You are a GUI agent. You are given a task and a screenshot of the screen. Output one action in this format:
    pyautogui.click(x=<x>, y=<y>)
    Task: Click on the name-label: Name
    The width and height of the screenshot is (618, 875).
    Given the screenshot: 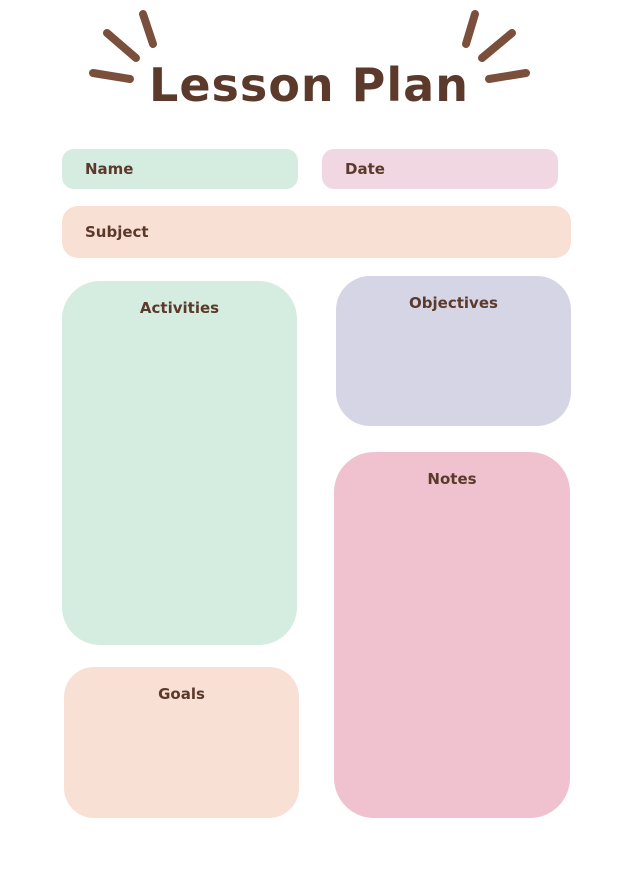 What is the action you would take?
    pyautogui.click(x=109, y=169)
    